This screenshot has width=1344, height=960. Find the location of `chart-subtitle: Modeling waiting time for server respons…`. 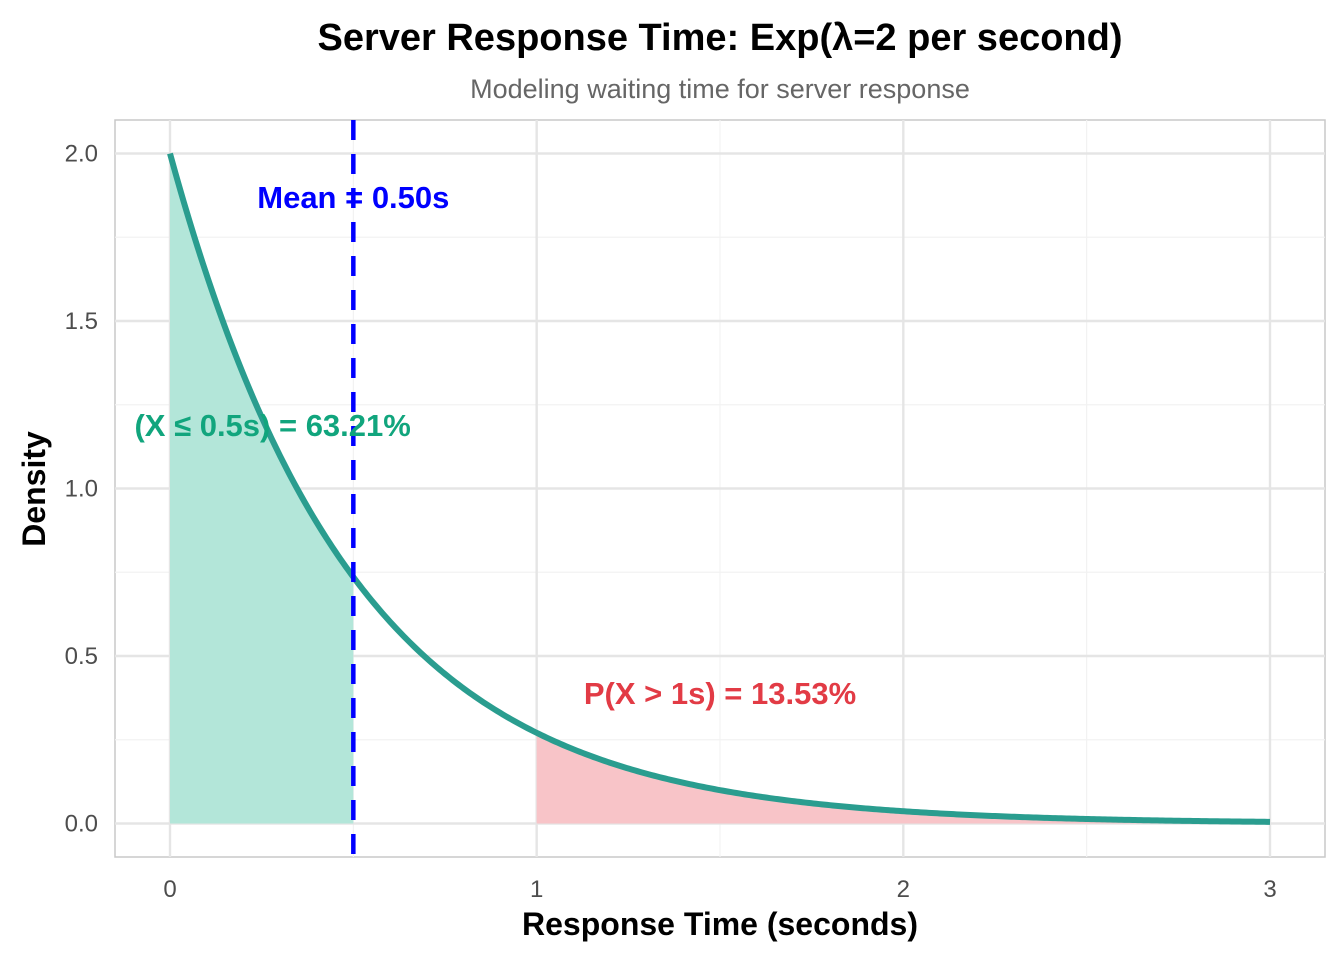

chart-subtitle: Modeling waiting time for server respons… is located at coordinates (720, 89).